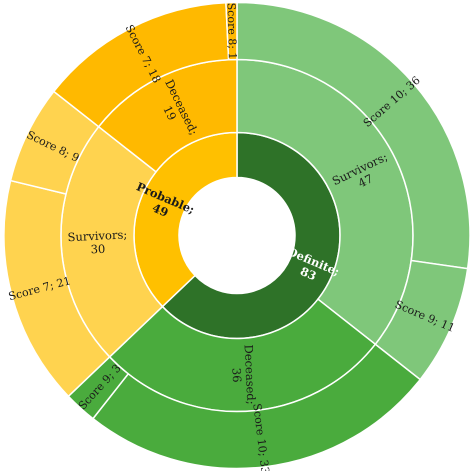 This screenshot has width=474, height=471. What do you see at coordinates (243, 374) in the screenshot?
I see `label-definite-deceased: Deceased;36` at bounding box center [243, 374].